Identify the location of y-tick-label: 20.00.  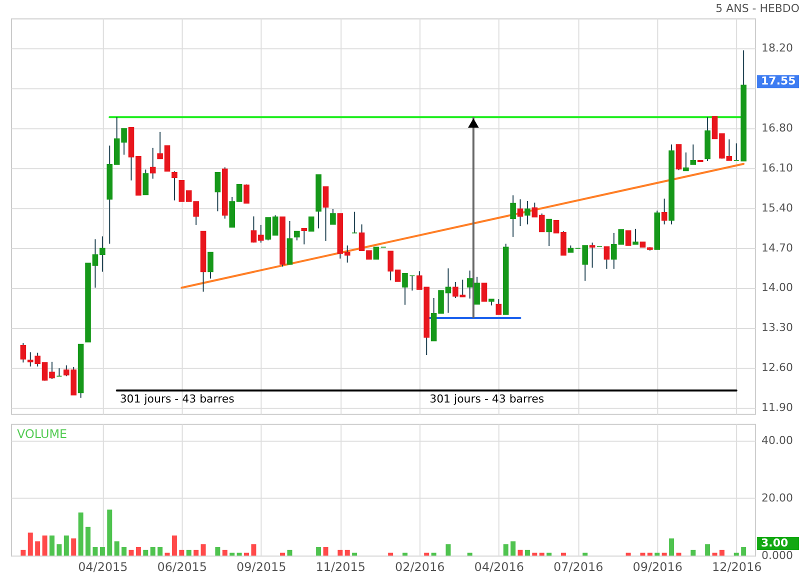
(777, 498).